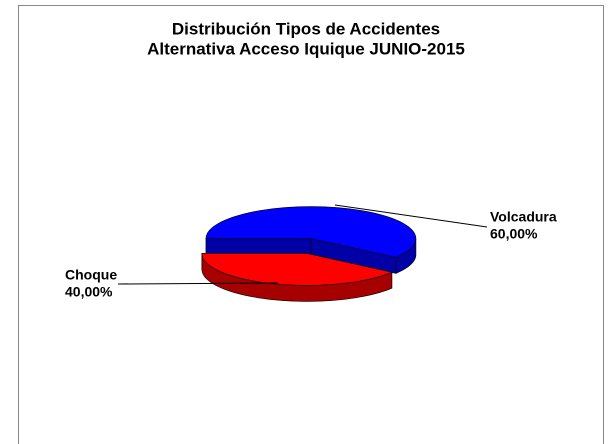 The height and width of the screenshot is (444, 610). What do you see at coordinates (514, 234) in the screenshot?
I see `slice-value-label: 60,00%` at bounding box center [514, 234].